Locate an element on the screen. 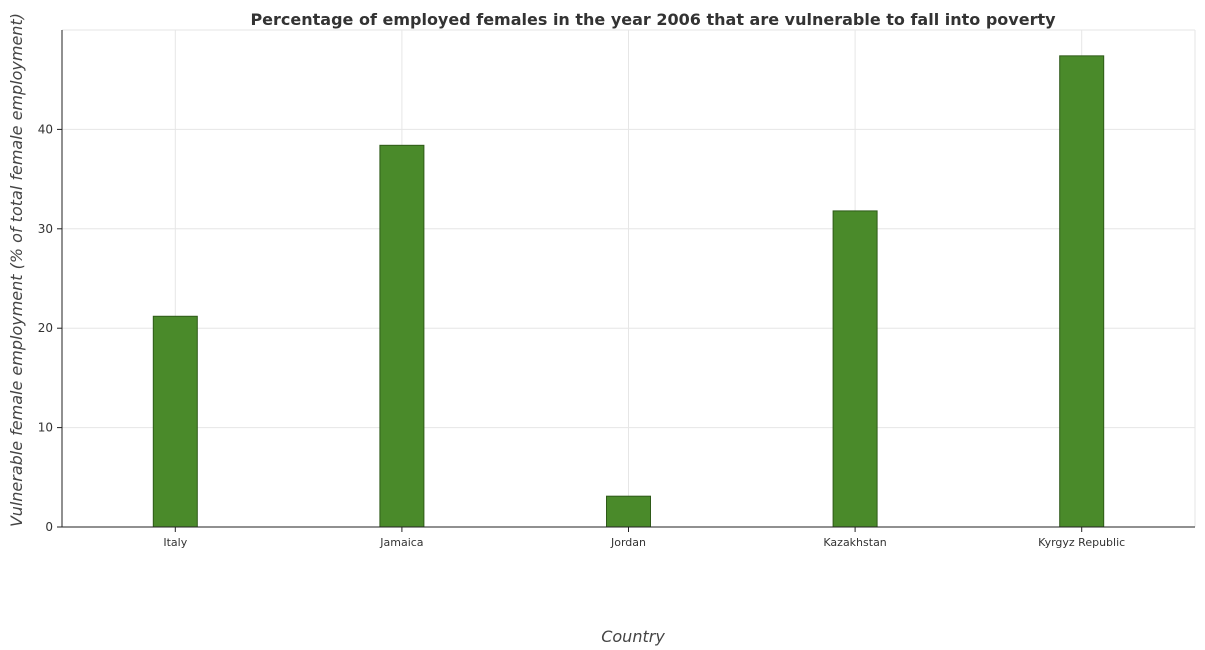 The width and height of the screenshot is (1205, 650). x-axis-label: Country is located at coordinates (633, 636).